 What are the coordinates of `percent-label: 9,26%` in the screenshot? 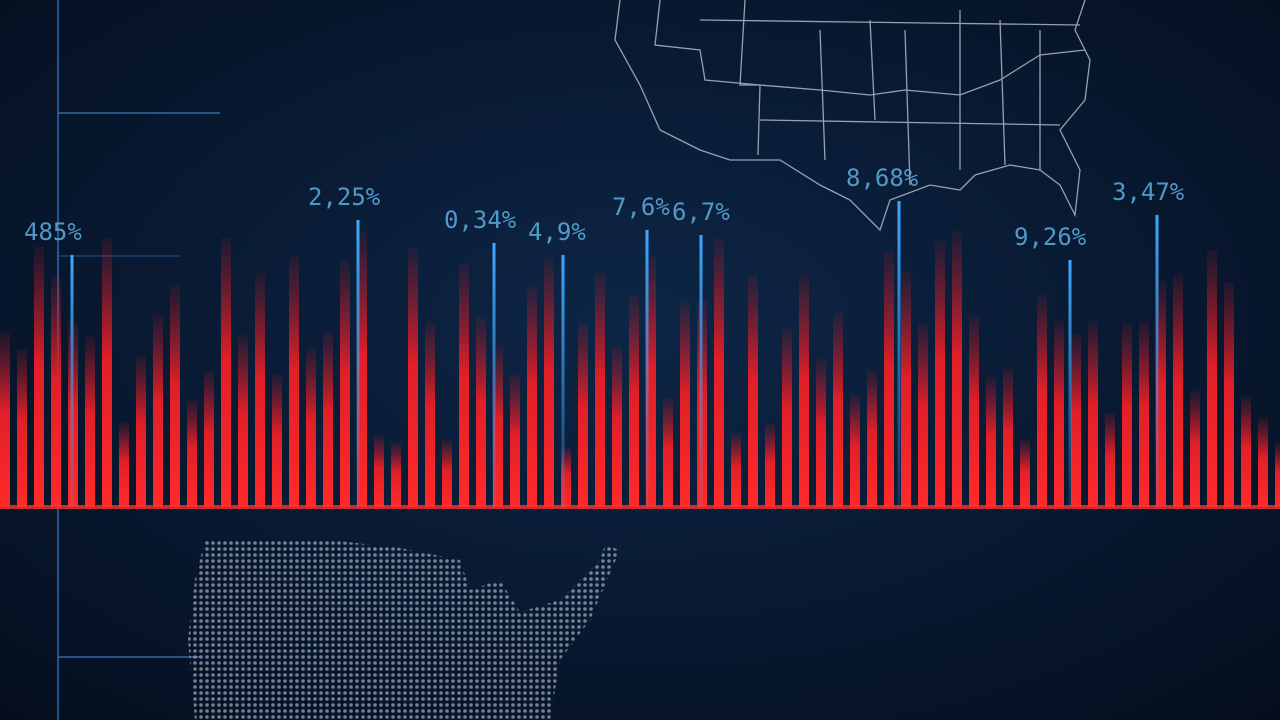 It's located at (1050, 237).